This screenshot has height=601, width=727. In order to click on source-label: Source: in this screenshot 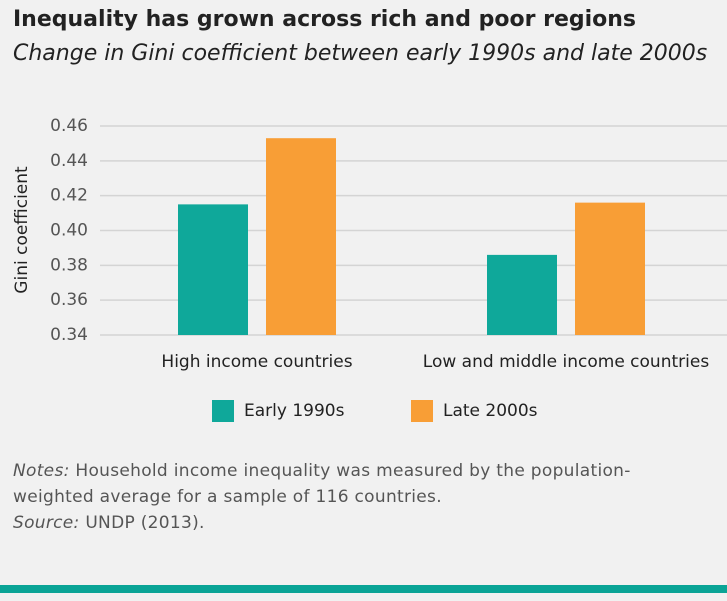, I will do `click(46, 523)`.